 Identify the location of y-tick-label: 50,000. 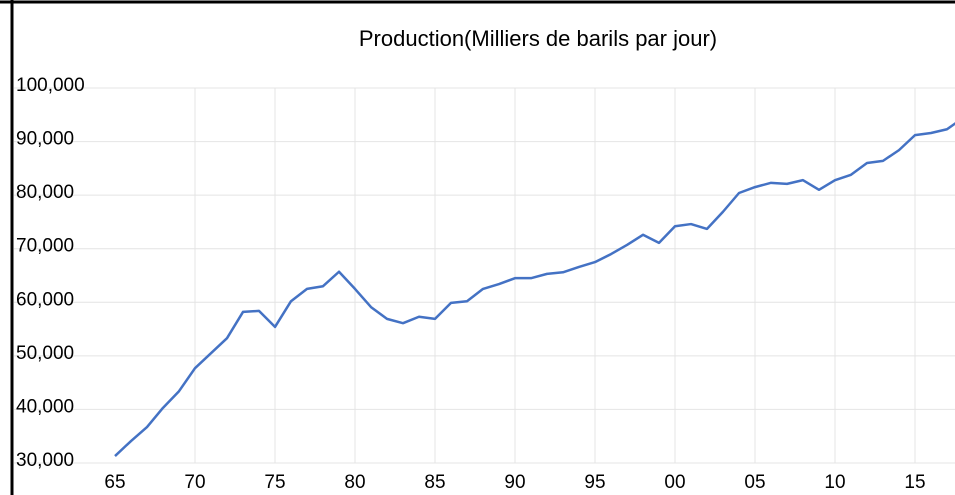
(45, 353).